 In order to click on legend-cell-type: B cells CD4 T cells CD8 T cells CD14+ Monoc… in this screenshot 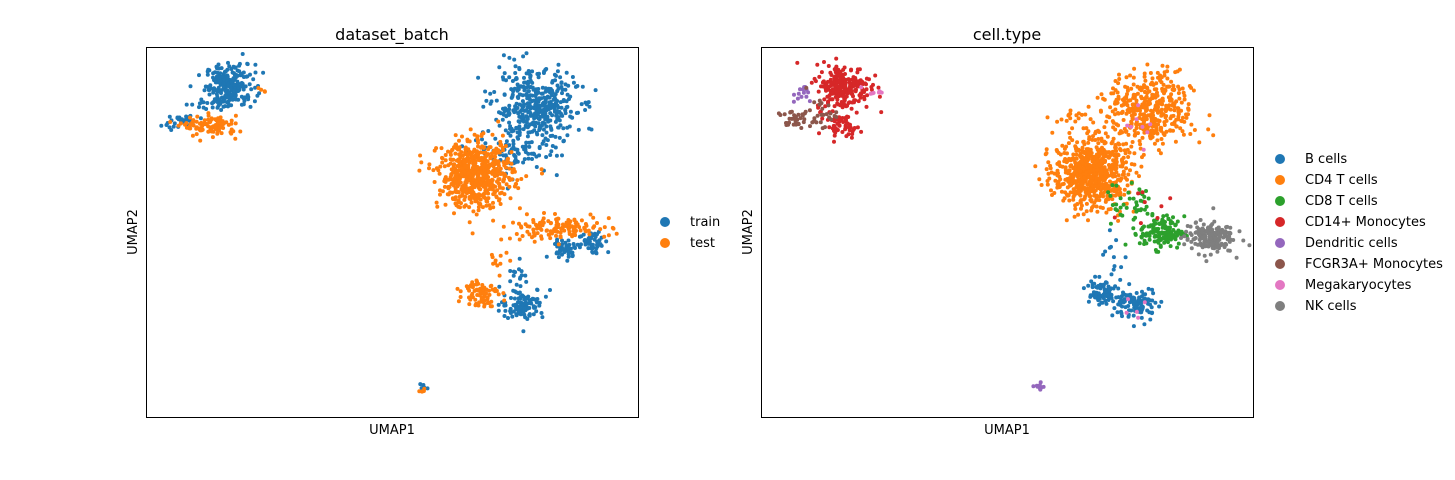, I will do `click(1359, 233)`.